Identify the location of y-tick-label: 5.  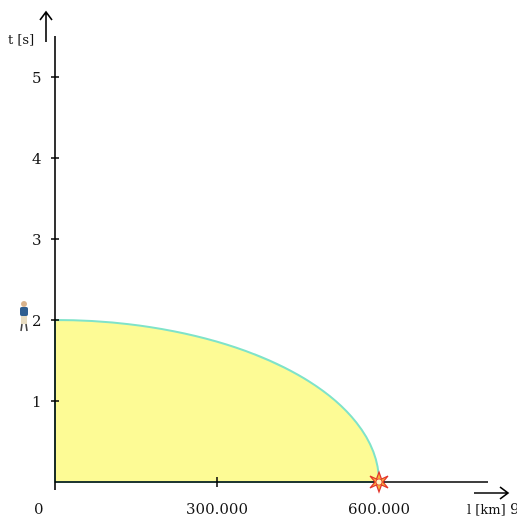
(37, 78).